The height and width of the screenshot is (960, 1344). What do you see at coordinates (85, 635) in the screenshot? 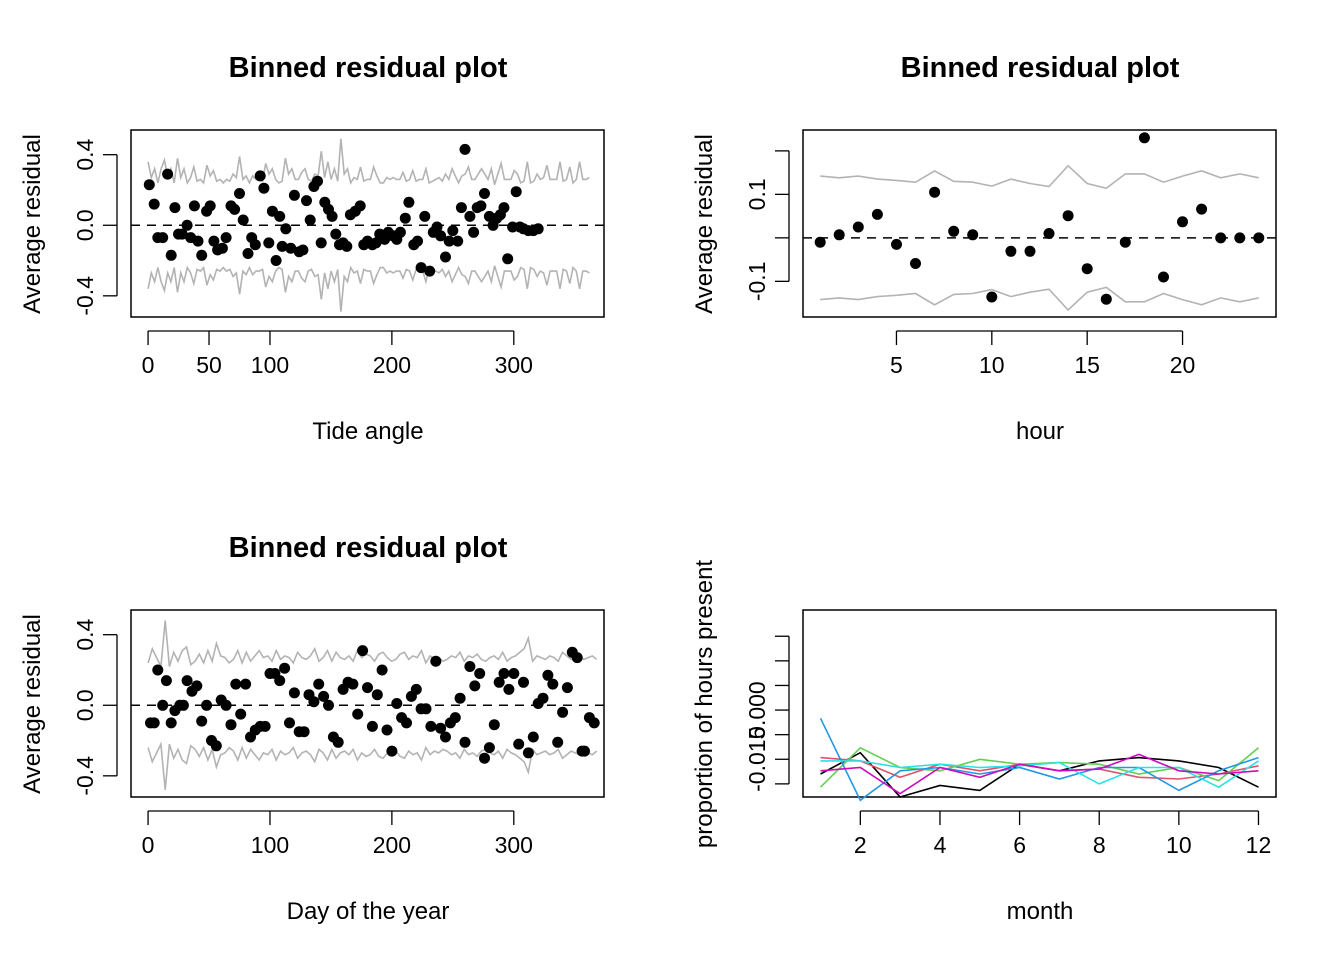
I see `y-tick-label: 0.4` at bounding box center [85, 635].